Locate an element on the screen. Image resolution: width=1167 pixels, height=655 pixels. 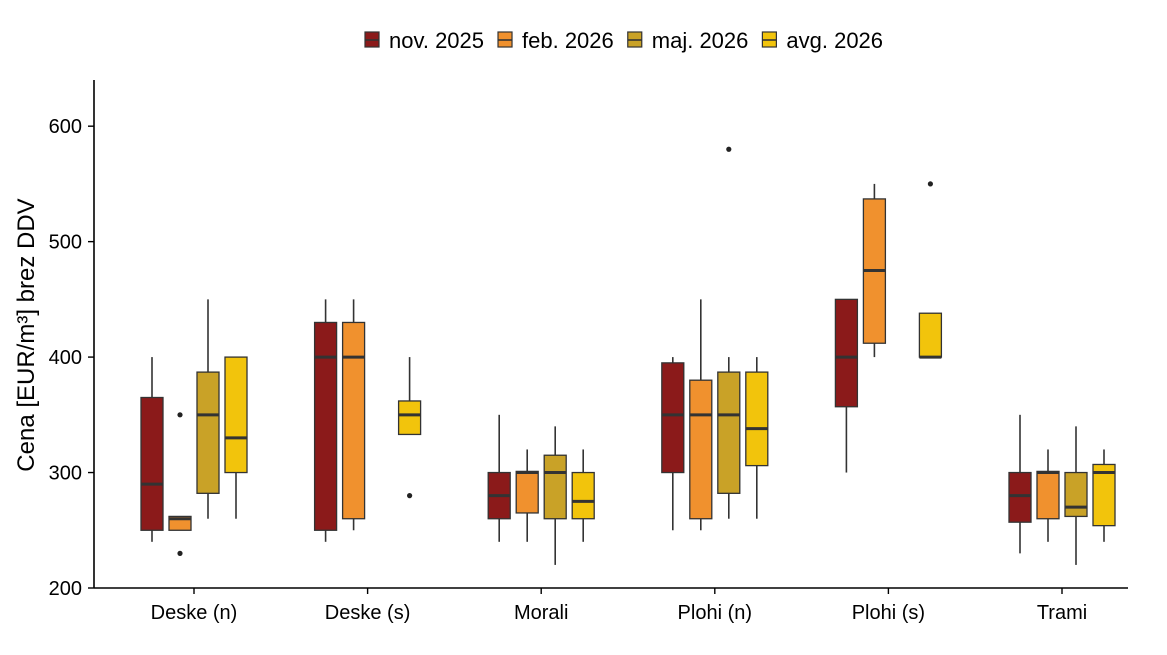
legend-label: avg. 2026 is located at coordinates (834, 40).